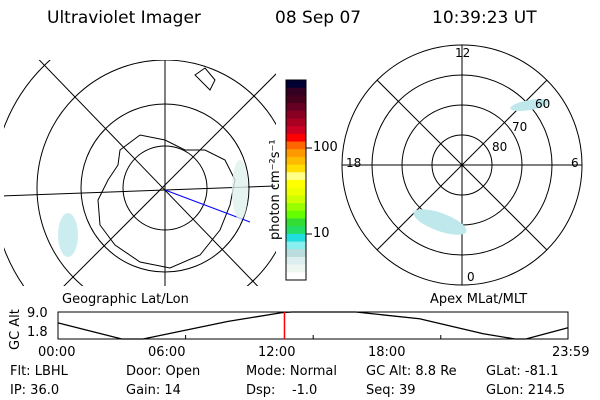 The image size is (600, 400). What do you see at coordinates (522, 371) in the screenshot?
I see `status-glat: GLat: -81.1` at bounding box center [522, 371].